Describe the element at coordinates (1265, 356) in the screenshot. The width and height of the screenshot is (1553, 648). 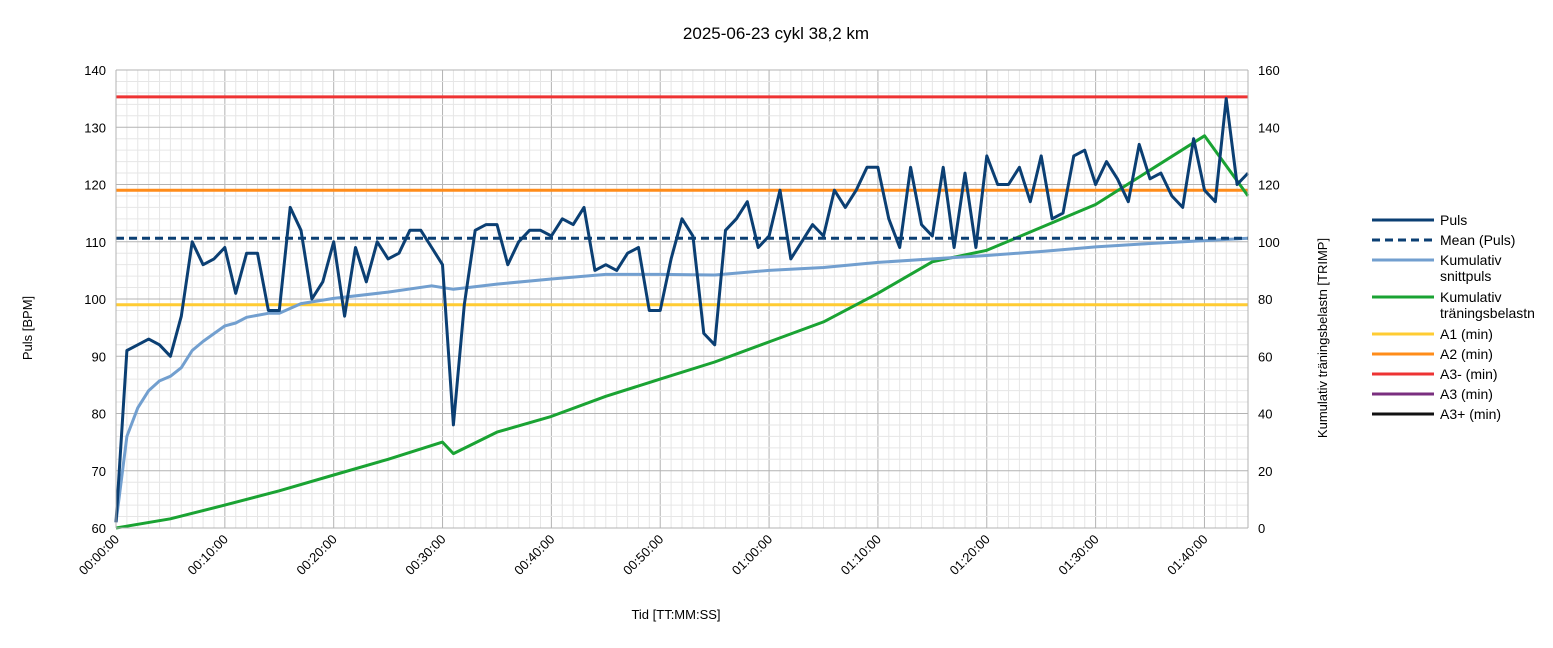
I see `y2-tick-label: 60` at that location.